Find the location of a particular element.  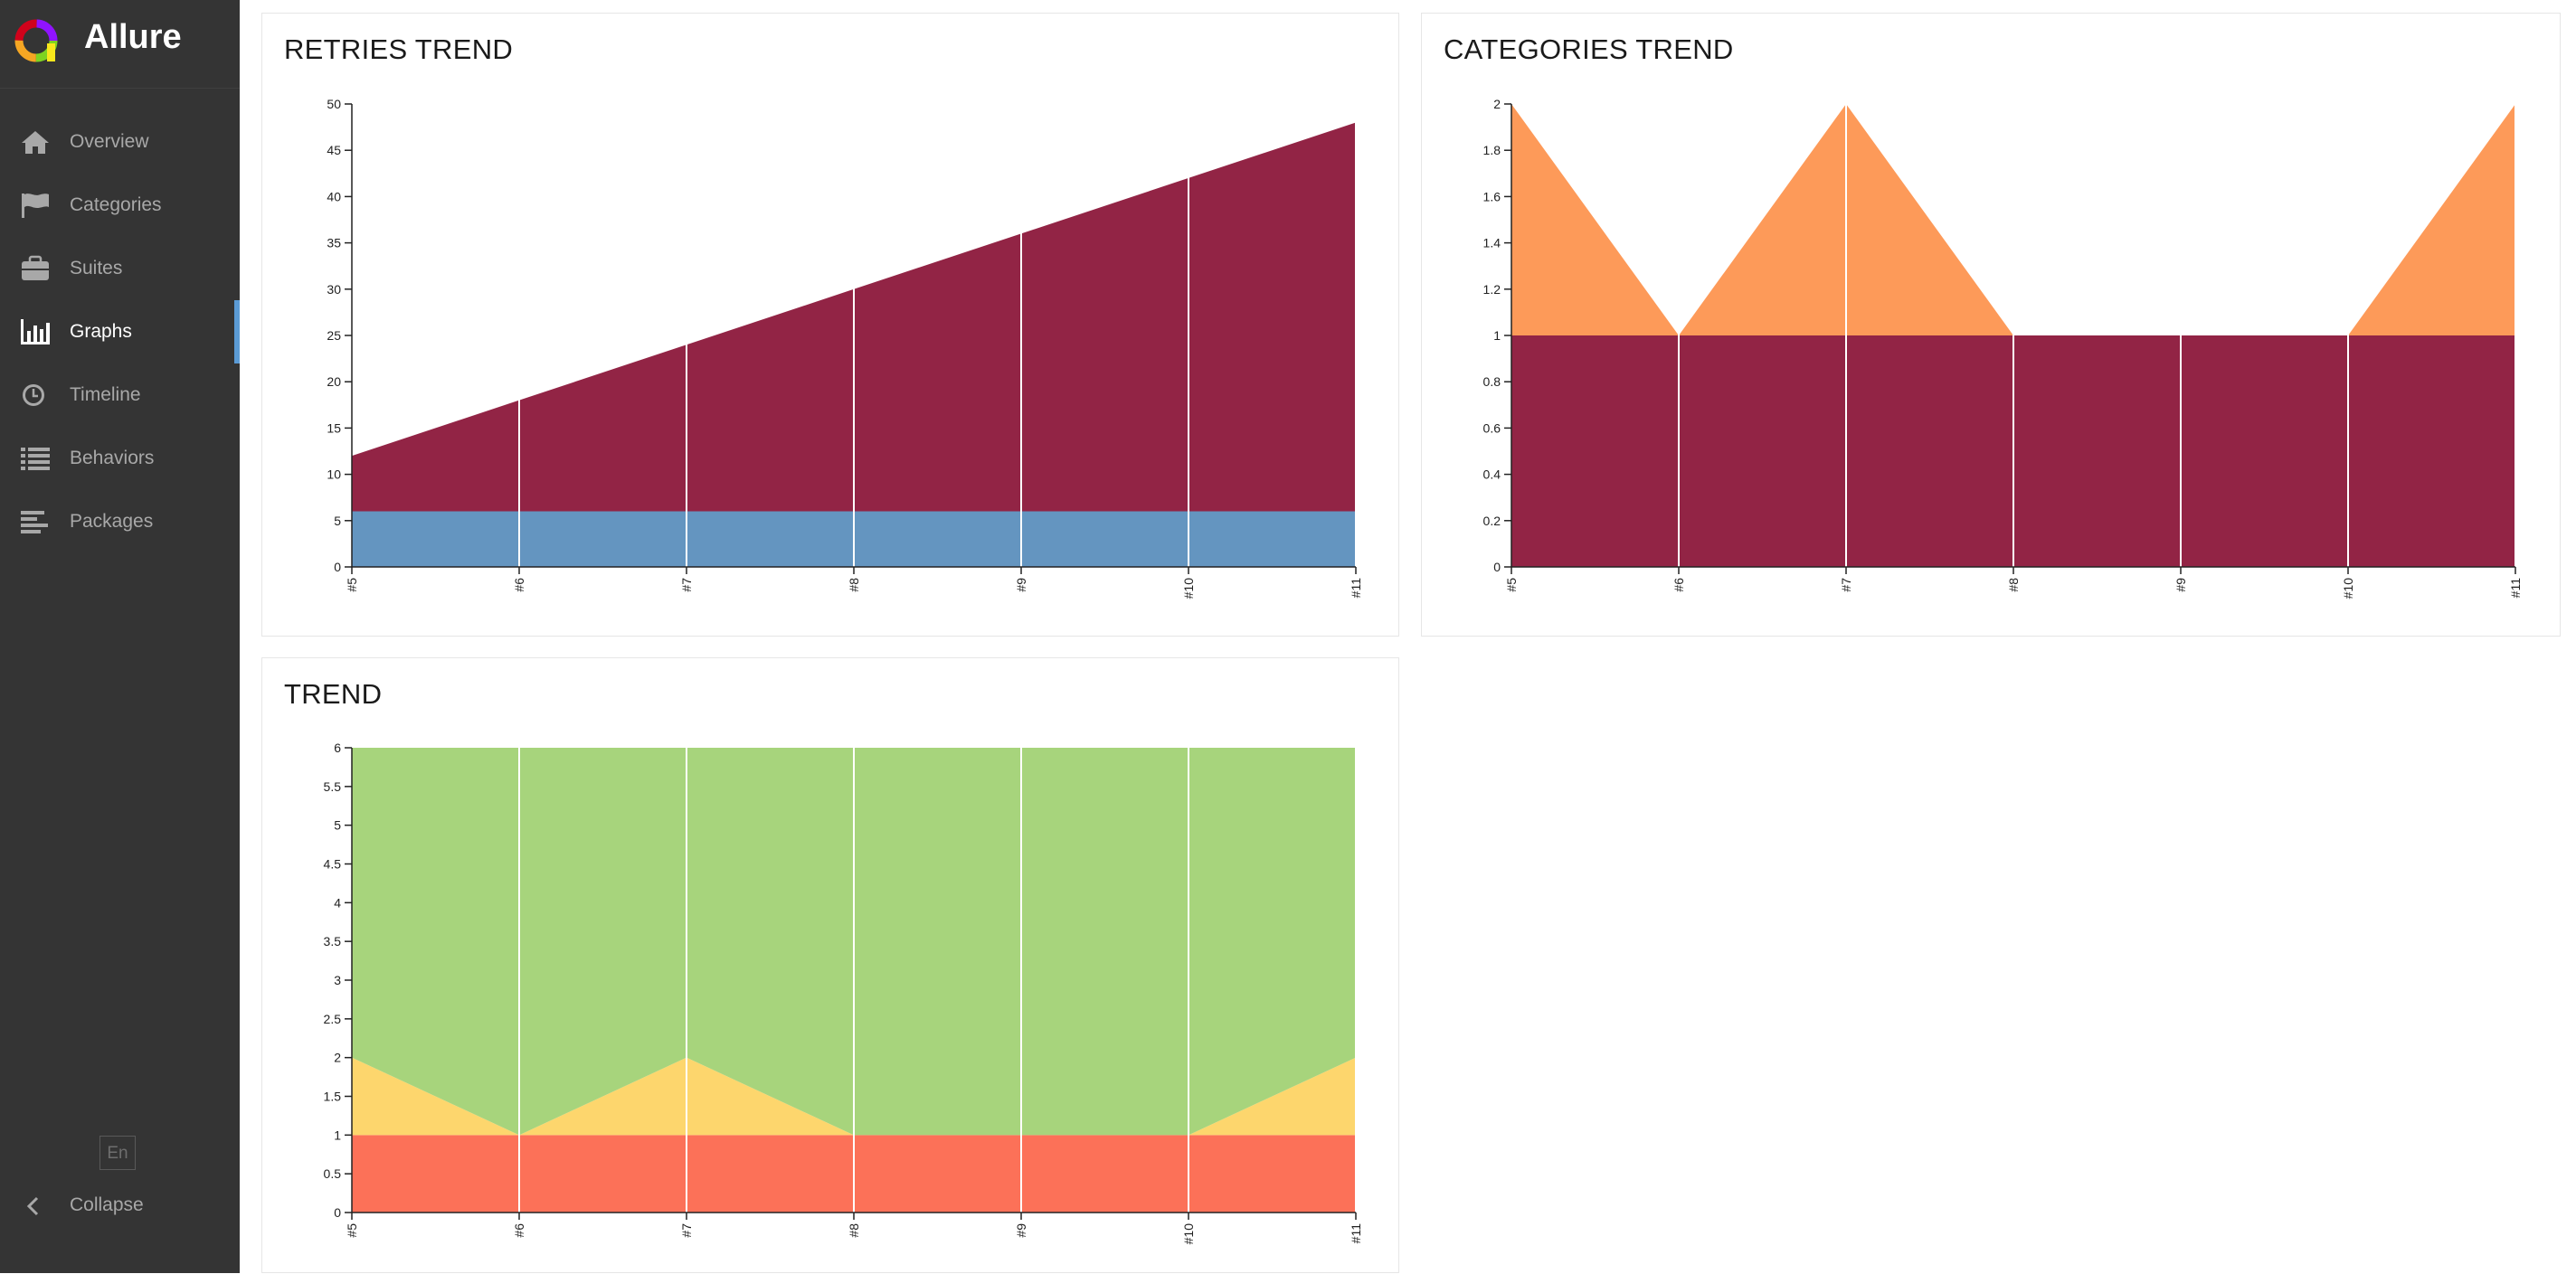

collapse-label: Collapse is located at coordinates (107, 1204).